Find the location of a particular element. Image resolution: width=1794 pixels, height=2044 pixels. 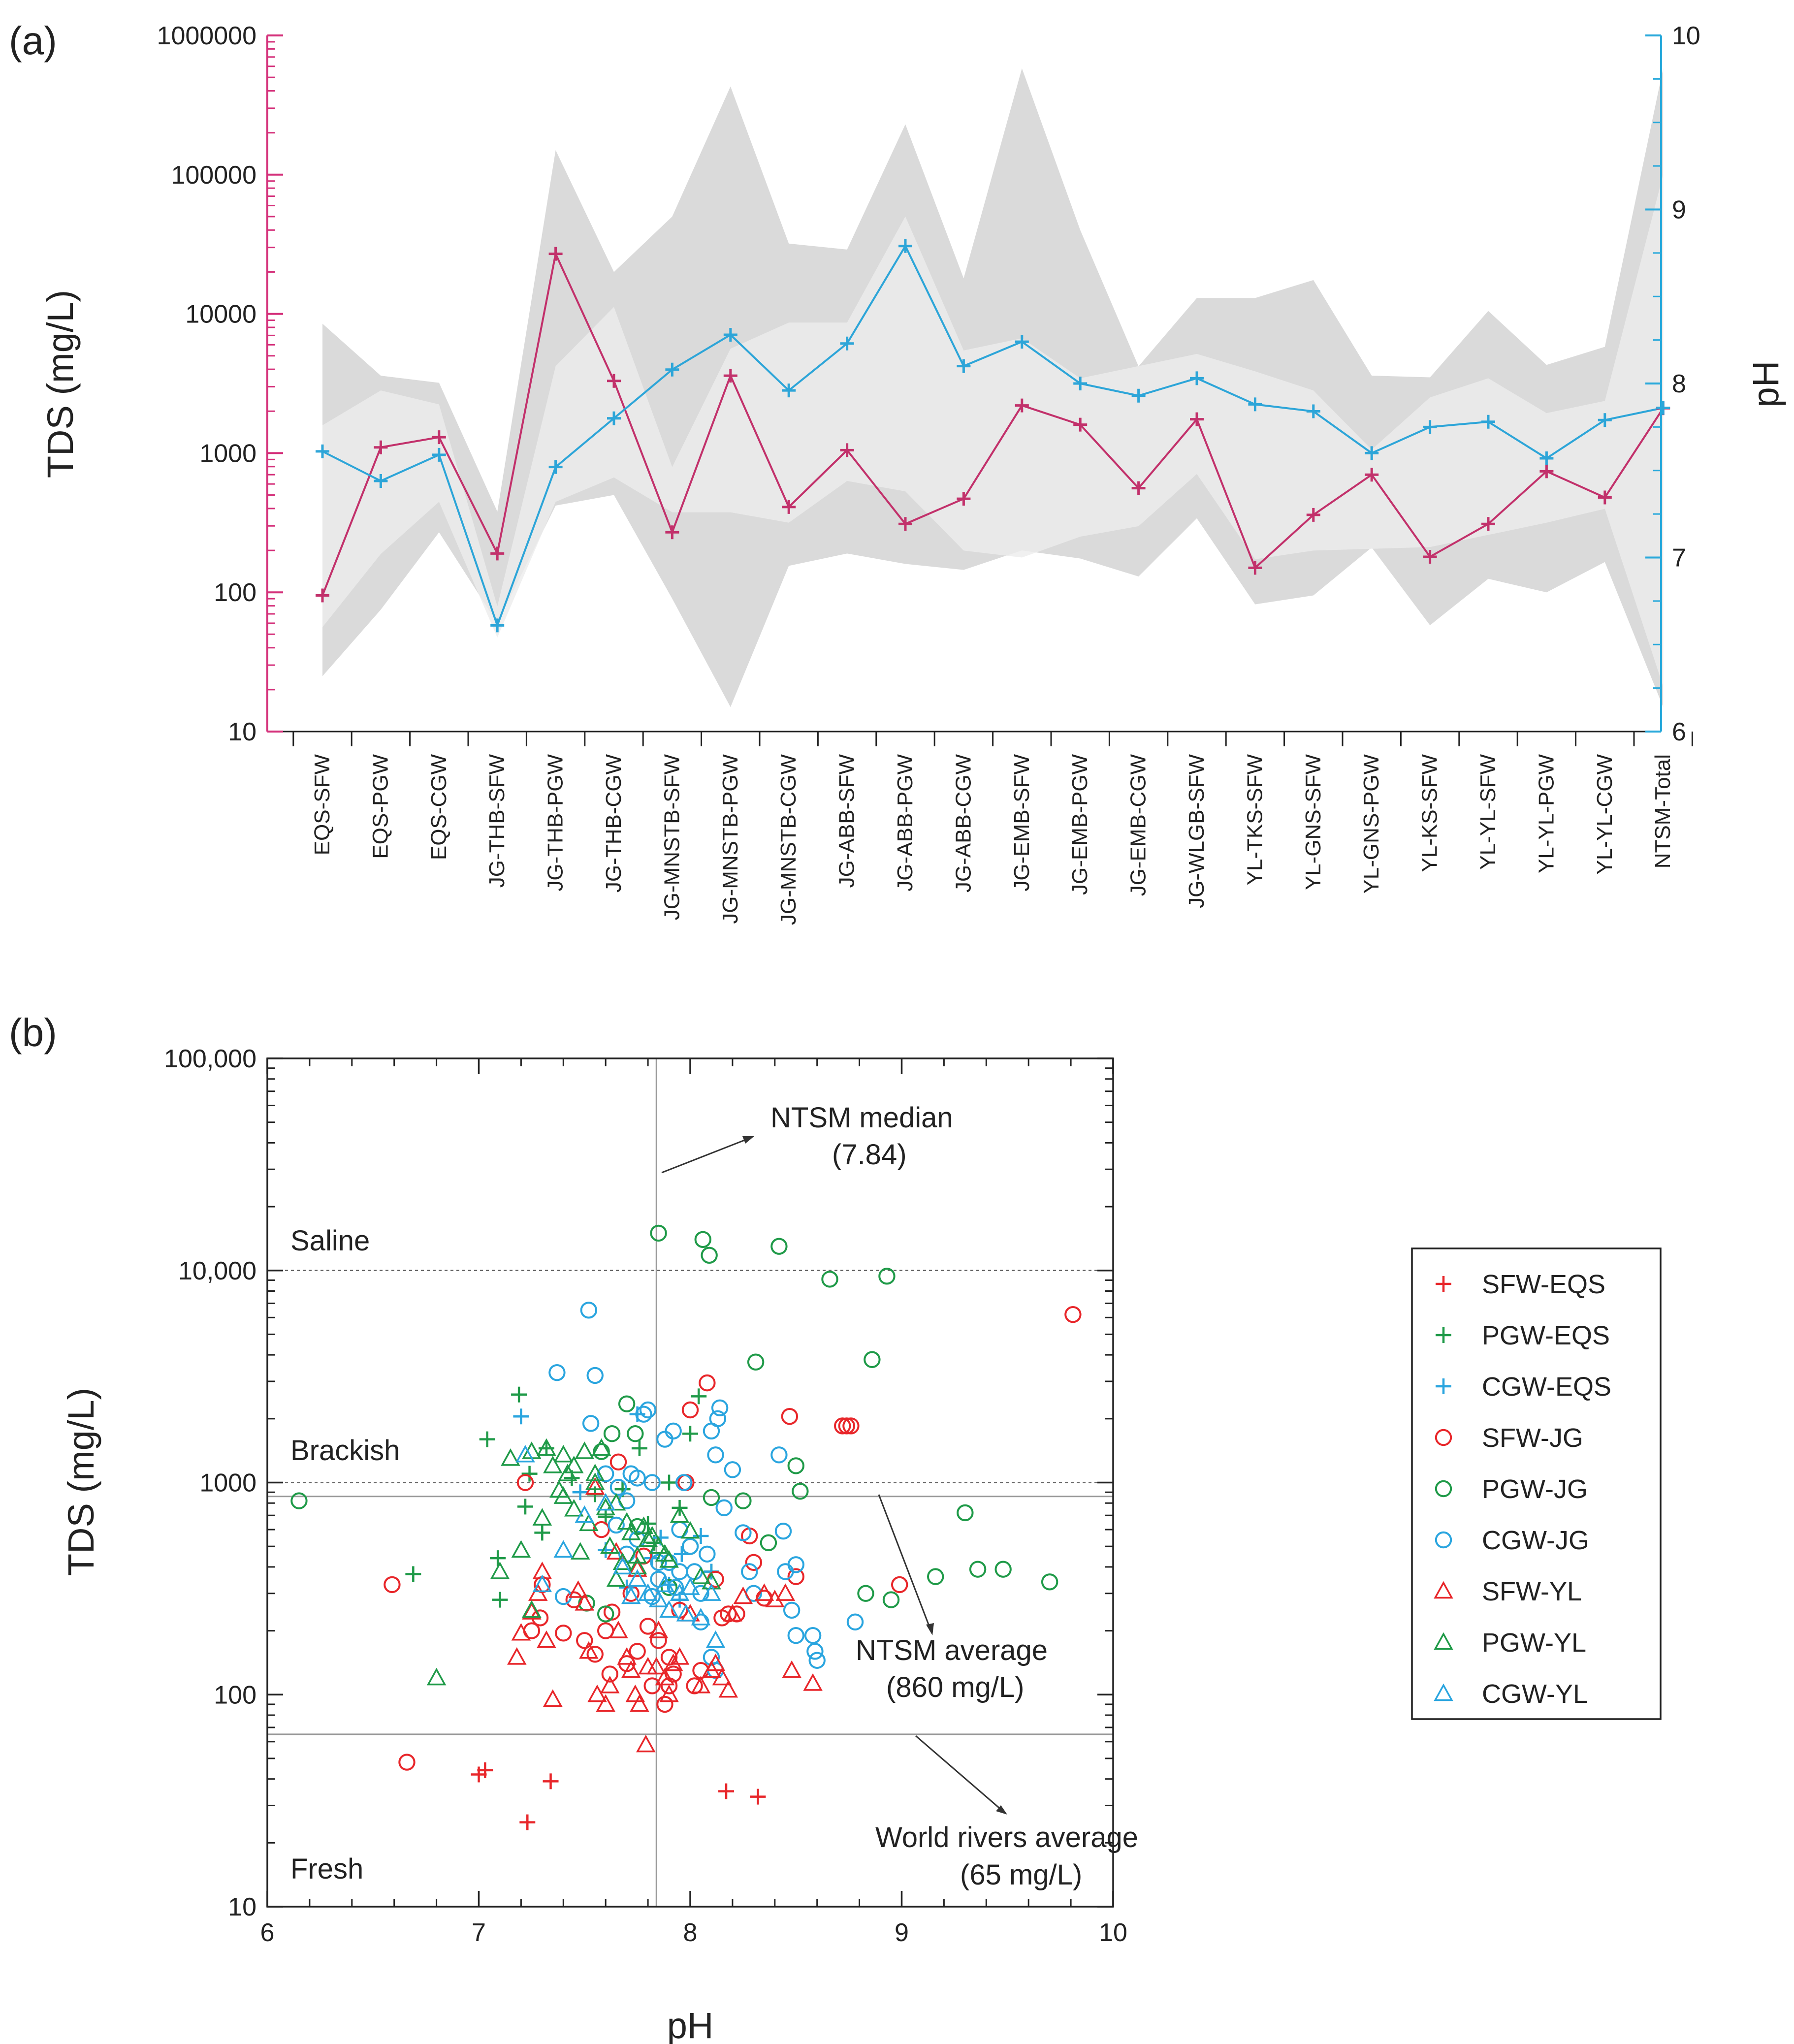

legend-label: CGW-EQS is located at coordinates (1546, 1387).